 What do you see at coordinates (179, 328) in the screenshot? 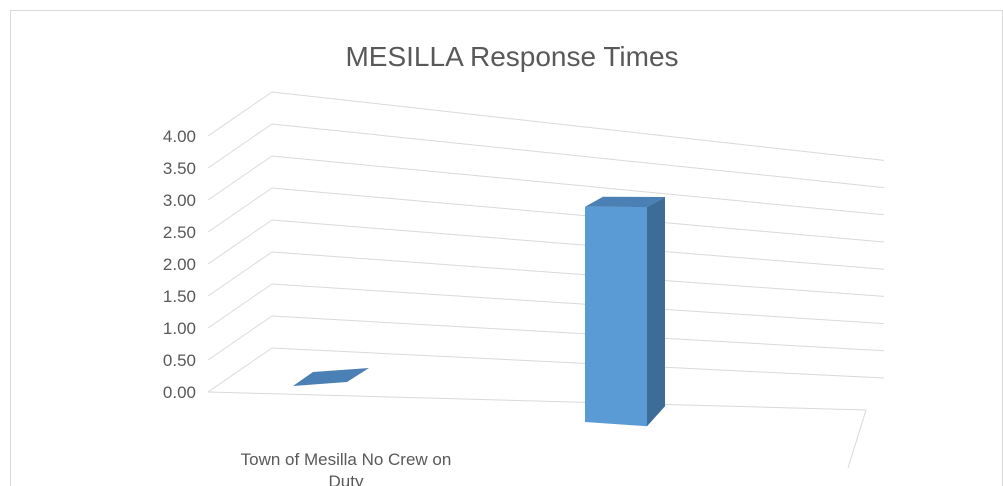
I see `y-tick-label: 1.00` at bounding box center [179, 328].